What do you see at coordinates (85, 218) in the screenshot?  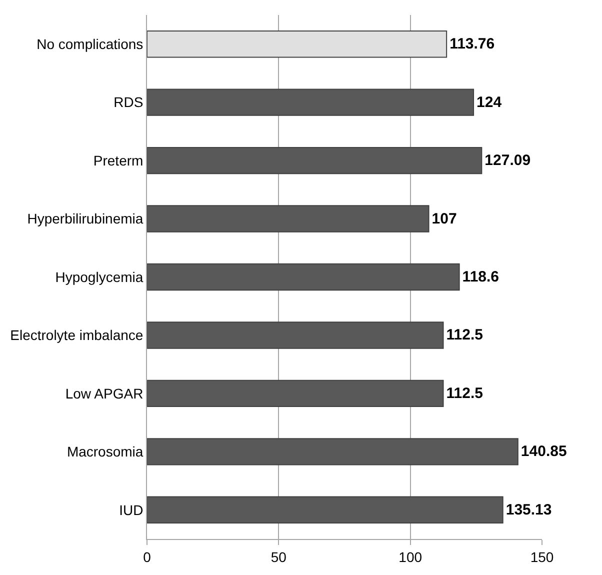 I see `y-tick-label: Hyperbilirubinemia` at bounding box center [85, 218].